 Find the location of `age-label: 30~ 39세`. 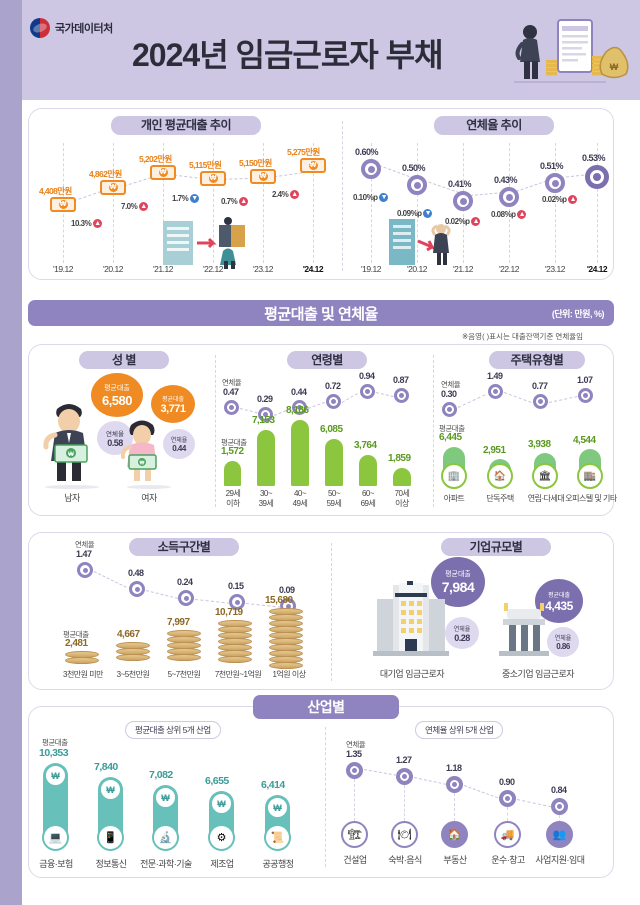

age-label: 30~ 39세 is located at coordinates (266, 498).